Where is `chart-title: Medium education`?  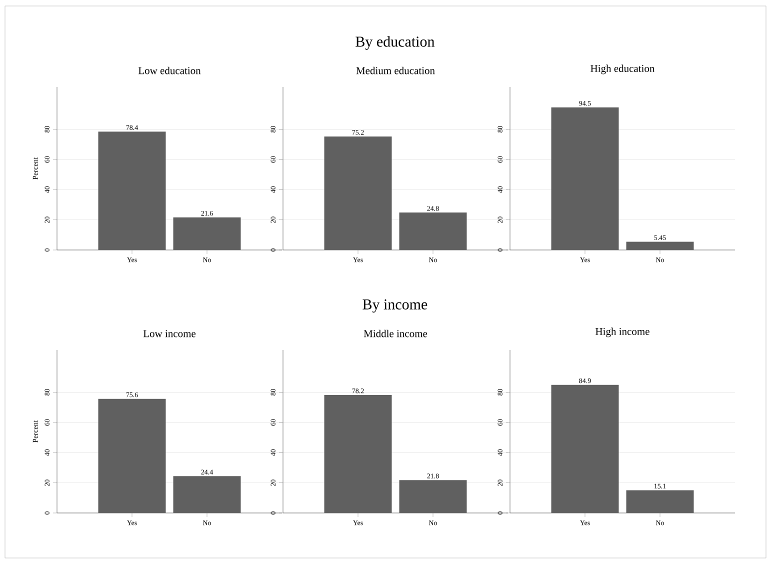 chart-title: Medium education is located at coordinates (395, 70).